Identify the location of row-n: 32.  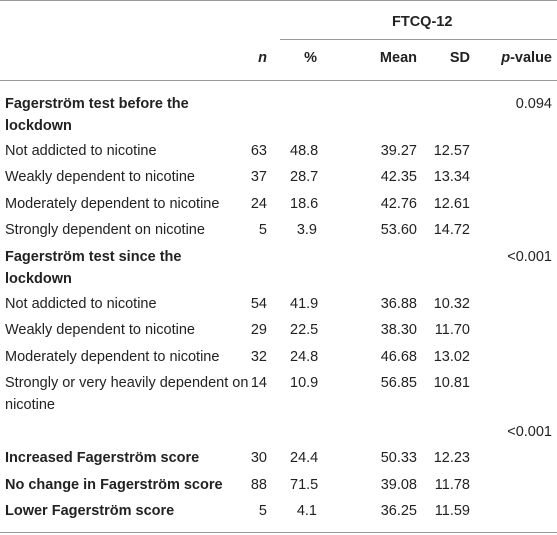
(258, 357).